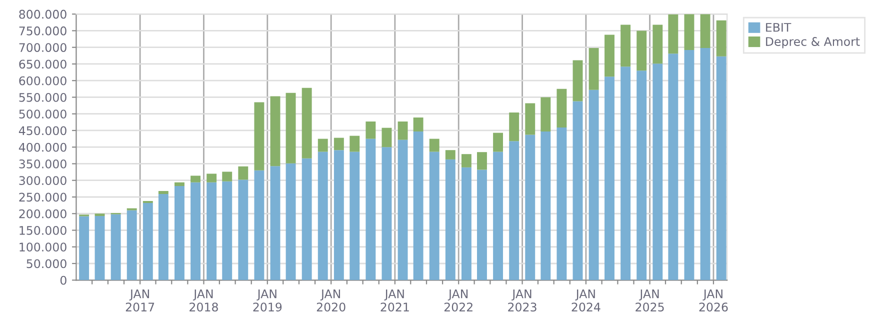 The height and width of the screenshot is (313, 876). Describe the element at coordinates (650, 301) in the screenshot. I see `x-tick-label: JAN 2025` at that location.